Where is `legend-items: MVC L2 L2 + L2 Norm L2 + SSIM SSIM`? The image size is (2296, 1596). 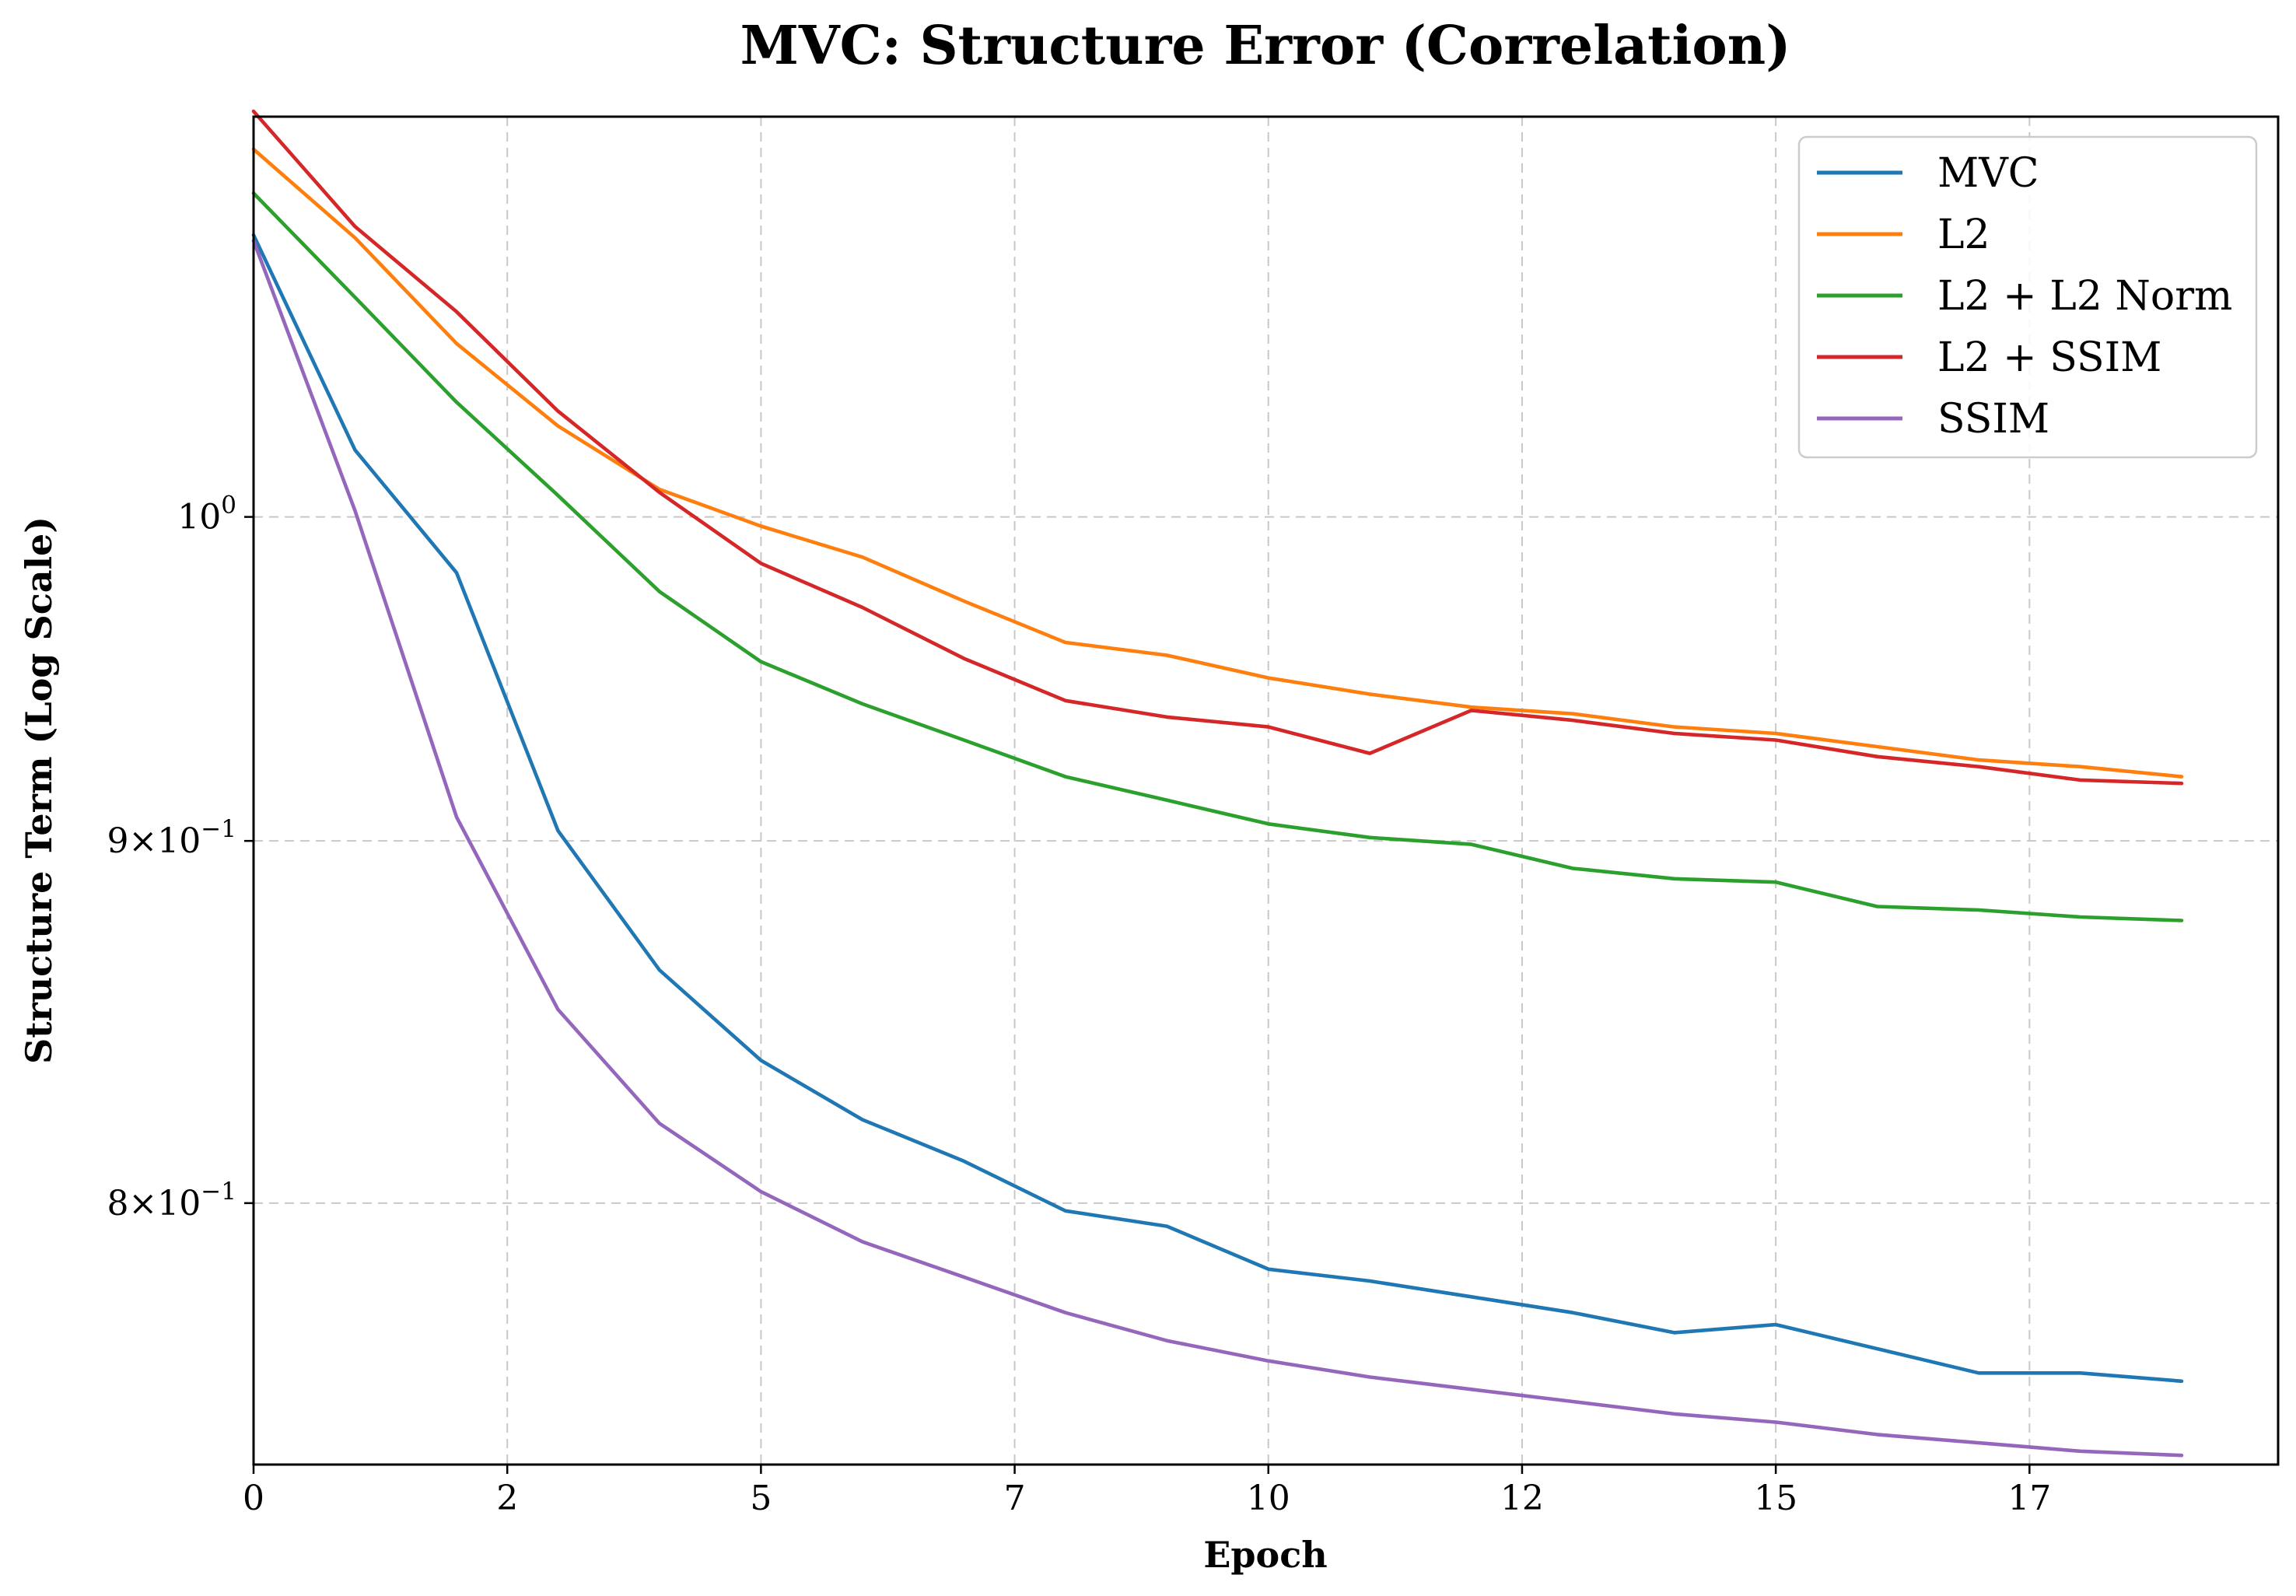 legend-items: MVC L2 L2 + L2 Norm L2 + SSIM SSIM is located at coordinates (2025, 296).